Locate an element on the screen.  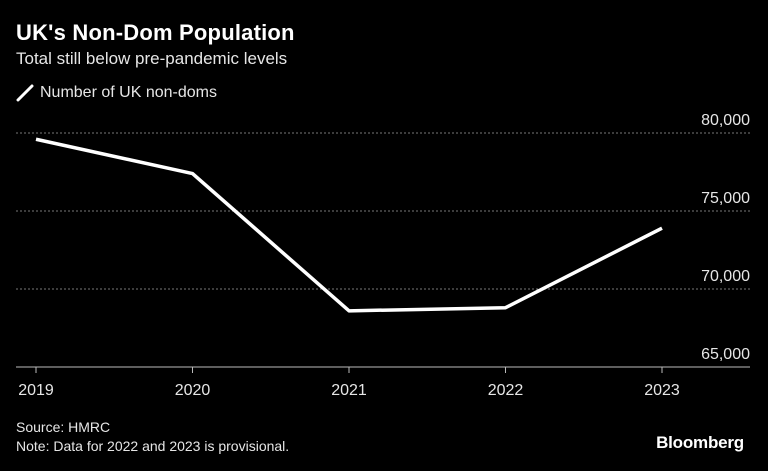
chart-title: UK's Non-Dom Population is located at coordinates (155, 32).